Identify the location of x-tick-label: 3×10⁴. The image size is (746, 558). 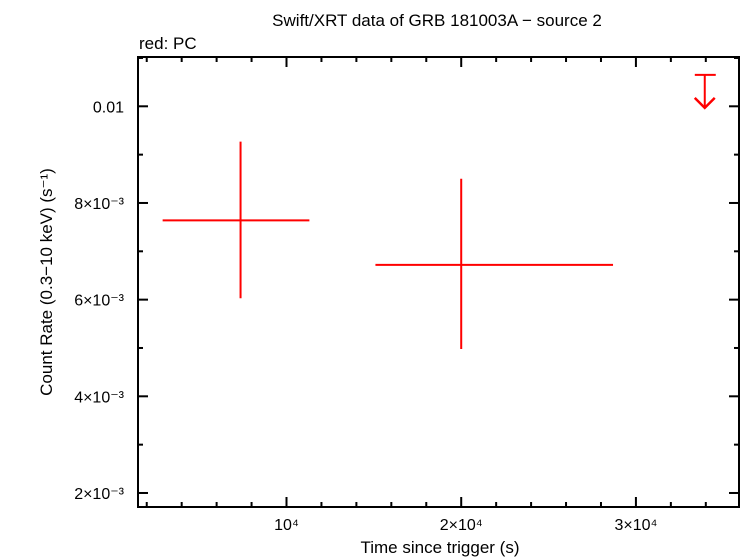
(635, 525).